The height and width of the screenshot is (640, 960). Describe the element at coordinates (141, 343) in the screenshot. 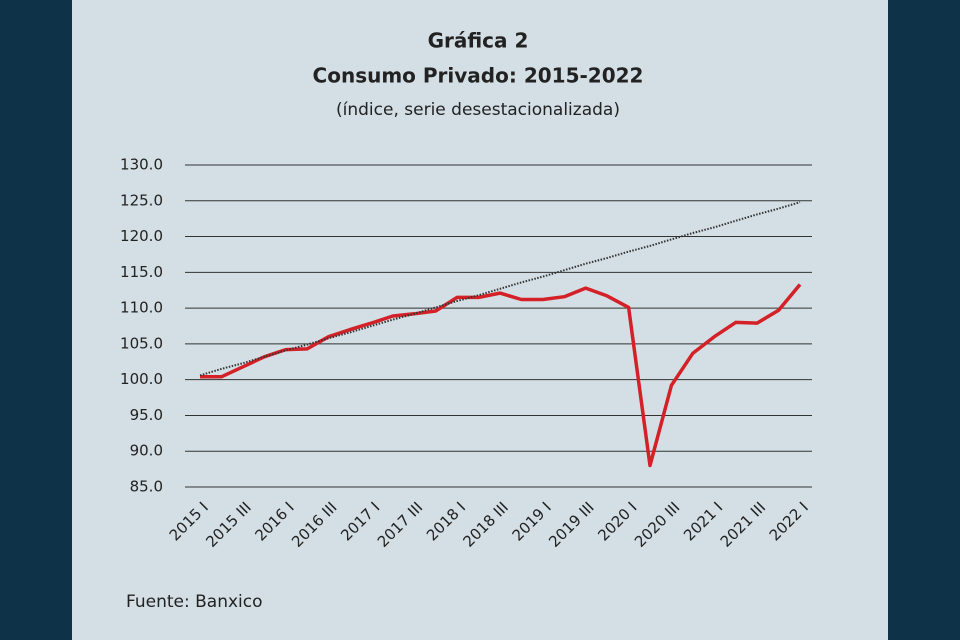

I see `y-tick-label: 105.0` at that location.